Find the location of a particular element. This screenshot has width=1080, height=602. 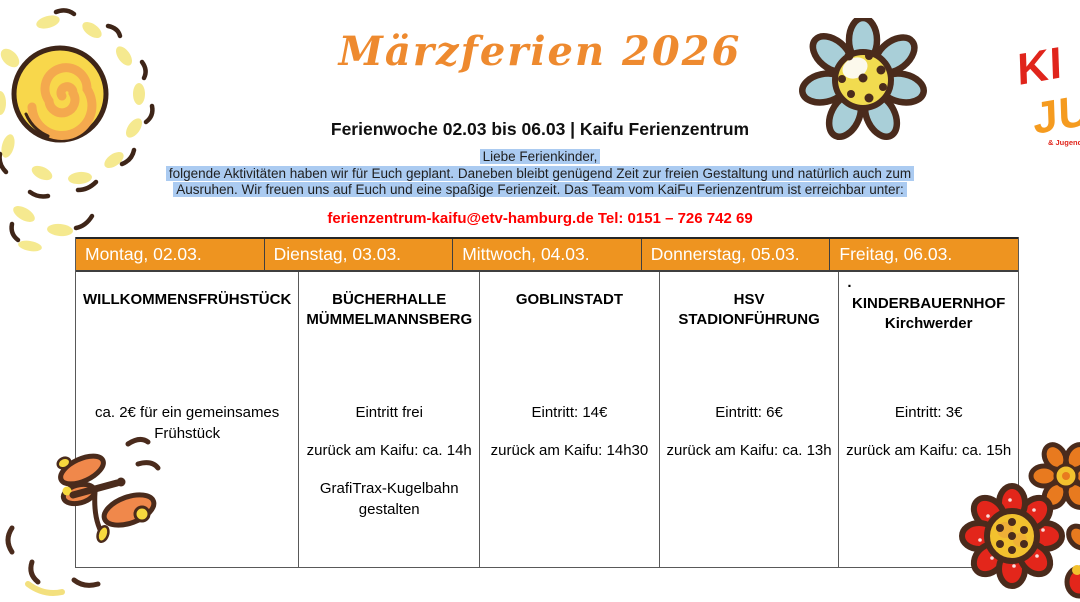

activity-details: Eintritt: 3€ zurück am Kaifu: ca. 15h is located at coordinates (928, 440).